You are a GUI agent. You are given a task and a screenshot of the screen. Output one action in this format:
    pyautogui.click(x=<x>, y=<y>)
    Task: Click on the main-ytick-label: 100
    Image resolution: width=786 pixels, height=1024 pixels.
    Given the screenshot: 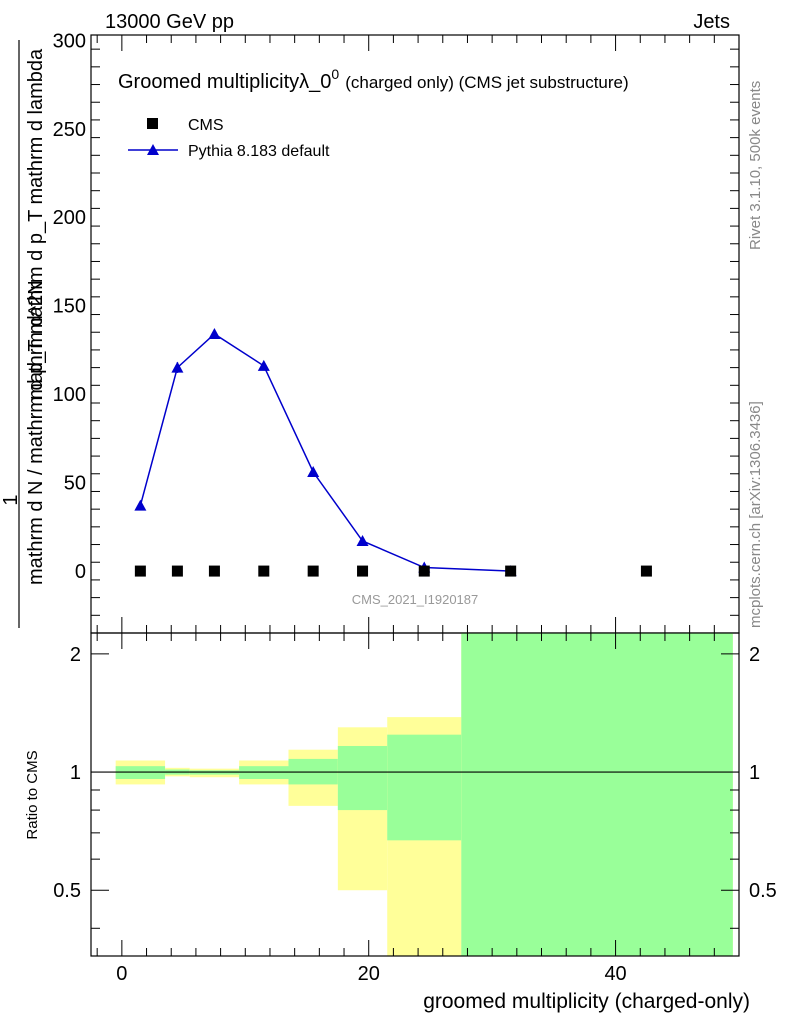 What is the action you would take?
    pyautogui.click(x=69, y=395)
    